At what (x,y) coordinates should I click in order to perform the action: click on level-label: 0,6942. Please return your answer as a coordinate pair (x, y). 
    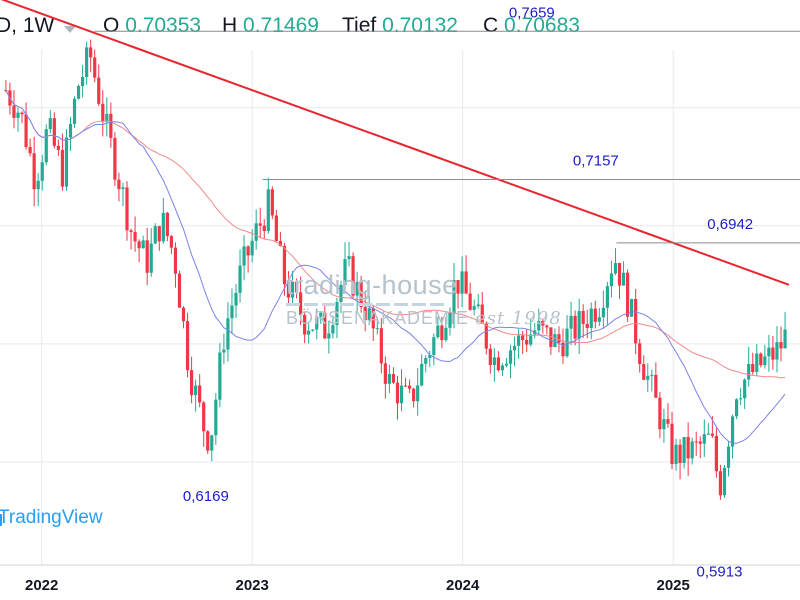
    Looking at the image, I should click on (730, 224).